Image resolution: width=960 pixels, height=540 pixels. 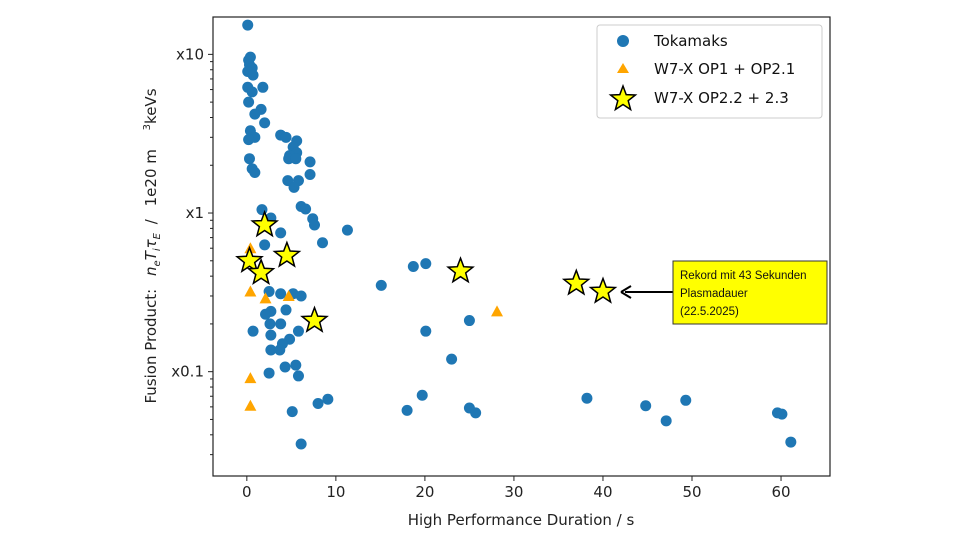 I want to click on x-tick-label: 20, so click(x=424, y=492).